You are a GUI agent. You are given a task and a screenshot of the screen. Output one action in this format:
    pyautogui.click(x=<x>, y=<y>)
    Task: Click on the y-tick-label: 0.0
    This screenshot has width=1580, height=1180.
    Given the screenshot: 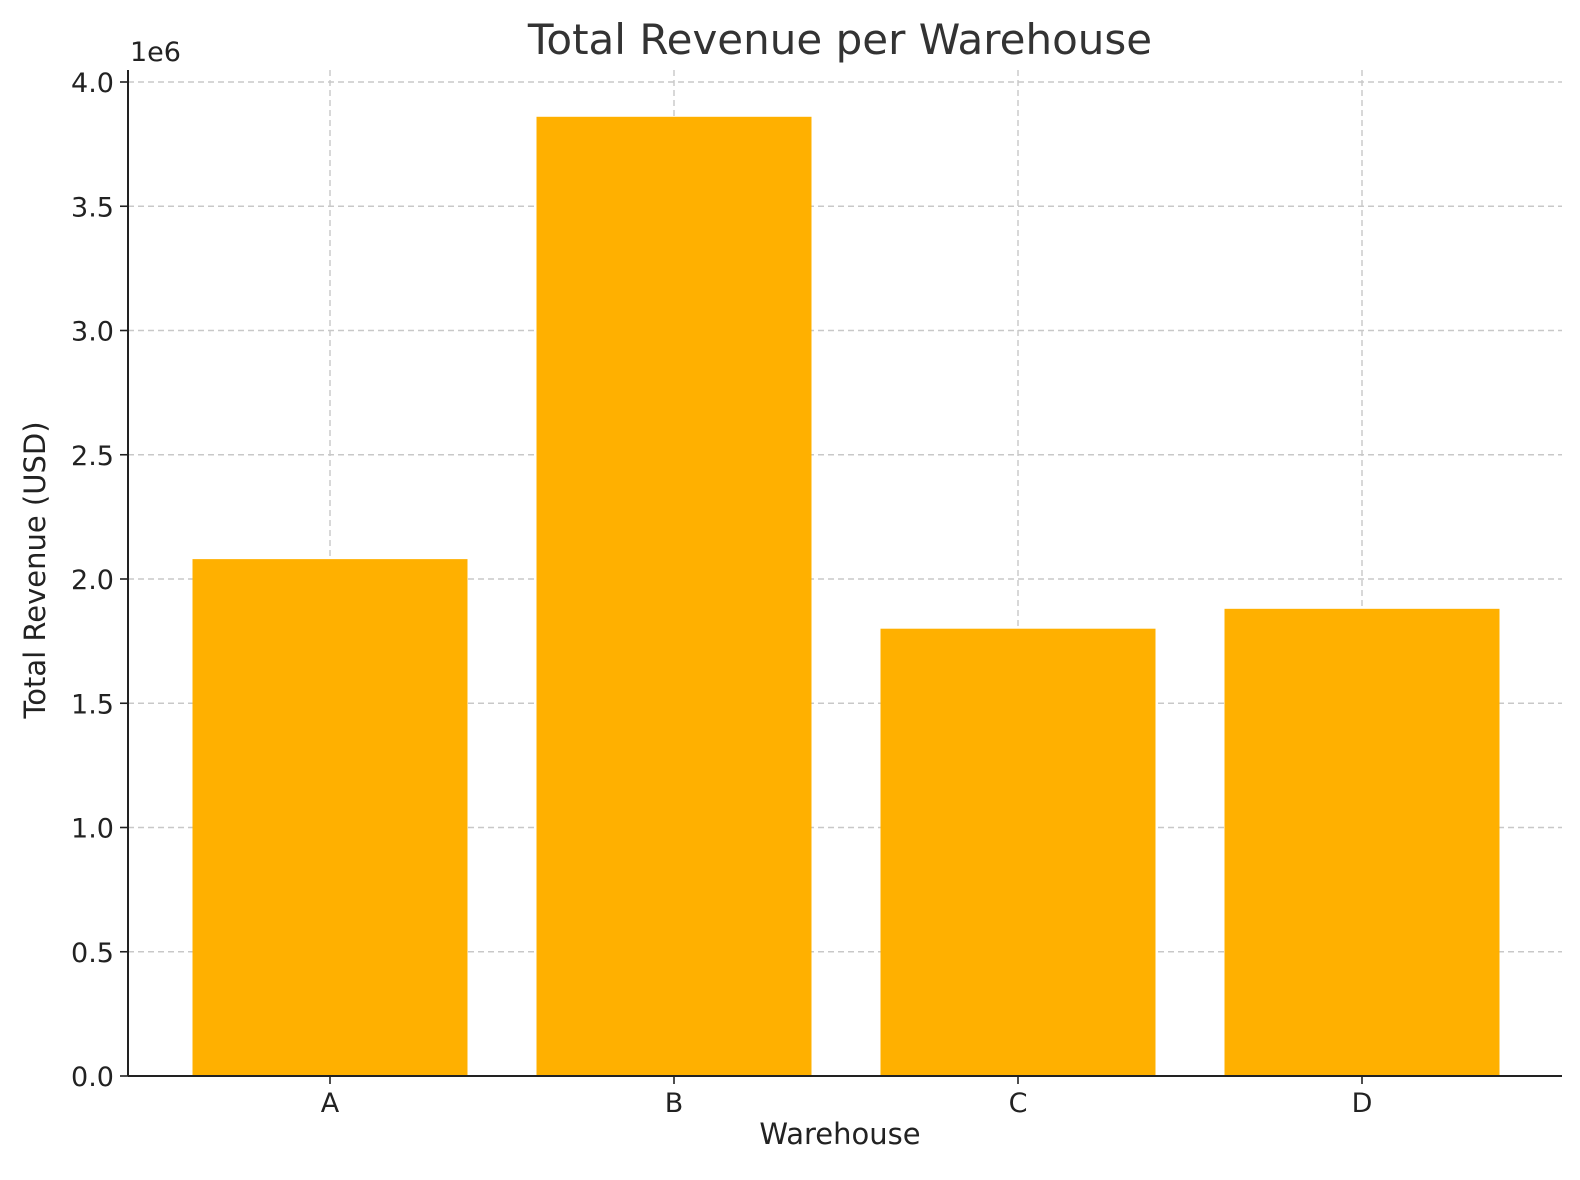 What is the action you would take?
    pyautogui.click(x=92, y=1077)
    